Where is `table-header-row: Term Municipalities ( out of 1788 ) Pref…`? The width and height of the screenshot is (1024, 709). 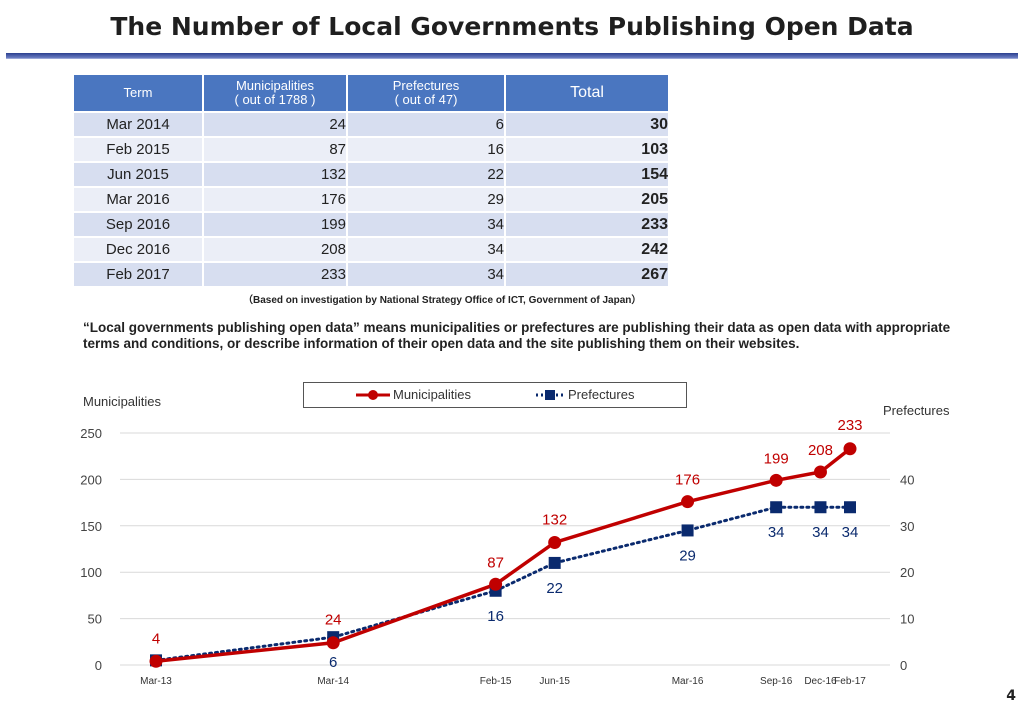
table-header-row: Term Municipalities ( out of 1788 ) Pref… is located at coordinates (372, 93).